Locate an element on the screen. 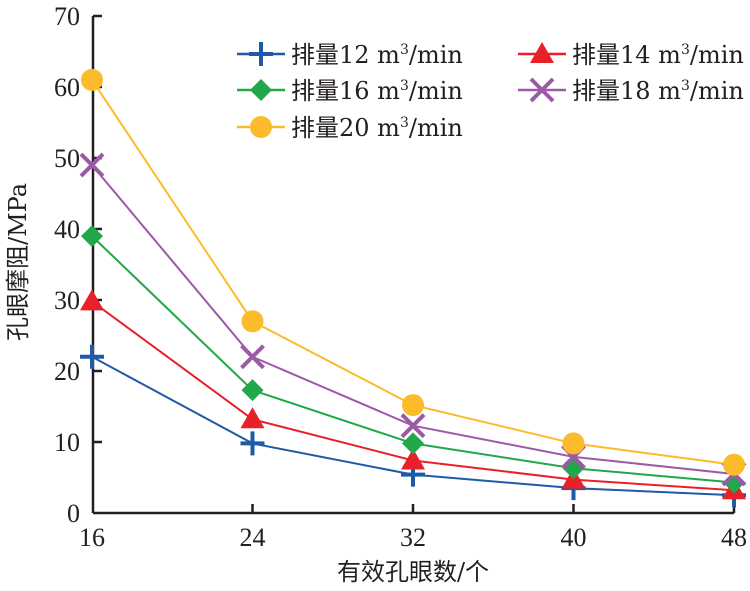 This screenshot has height=591, width=750. legend-item: 排量18 m3/min is located at coordinates (631, 91).